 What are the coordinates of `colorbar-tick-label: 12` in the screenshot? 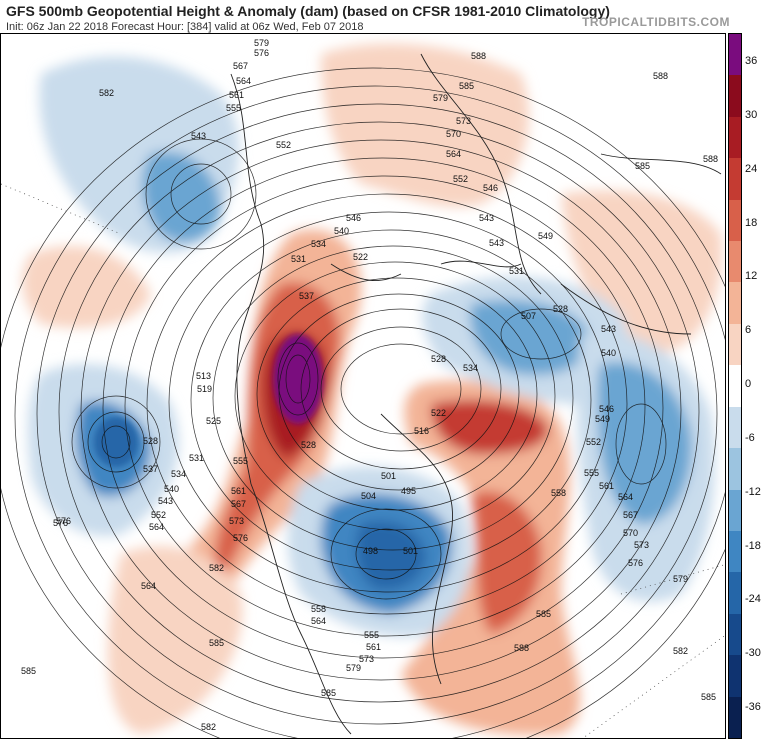 It's located at (751, 276).